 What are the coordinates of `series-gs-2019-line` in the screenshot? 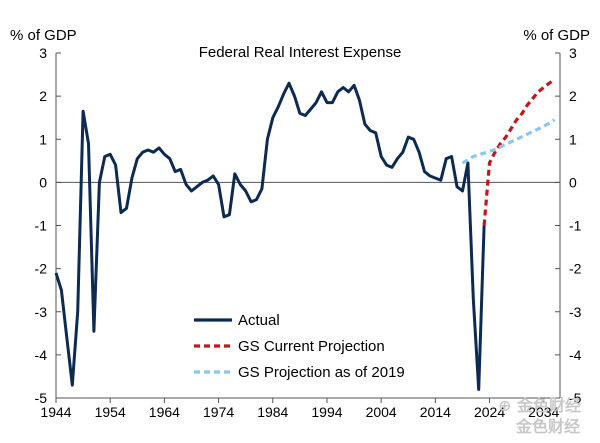 It's located at (508, 141).